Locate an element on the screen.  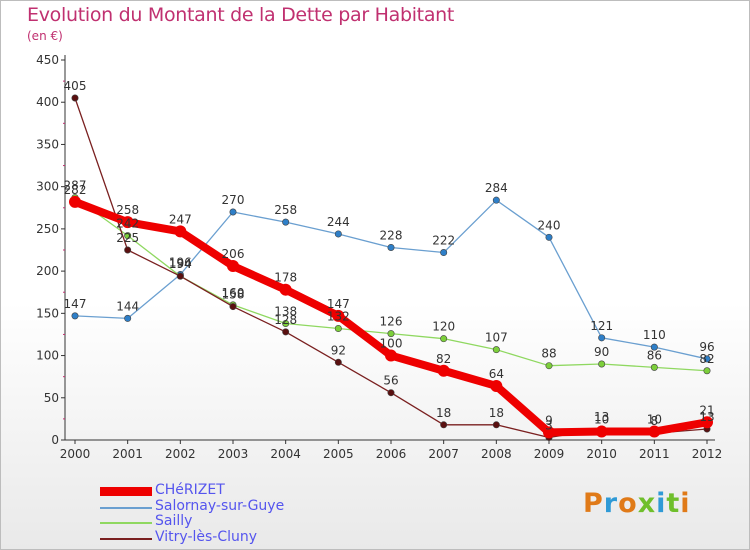
x-tick-label: 2007 is located at coordinates (443, 454).